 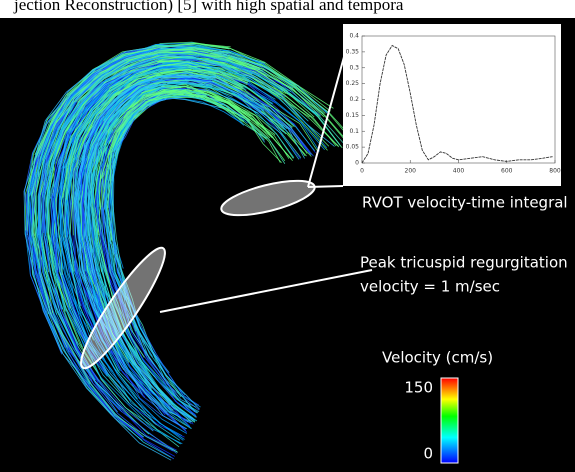 What do you see at coordinates (362, 171) in the screenshot?
I see `x-tick-label: 0` at bounding box center [362, 171].